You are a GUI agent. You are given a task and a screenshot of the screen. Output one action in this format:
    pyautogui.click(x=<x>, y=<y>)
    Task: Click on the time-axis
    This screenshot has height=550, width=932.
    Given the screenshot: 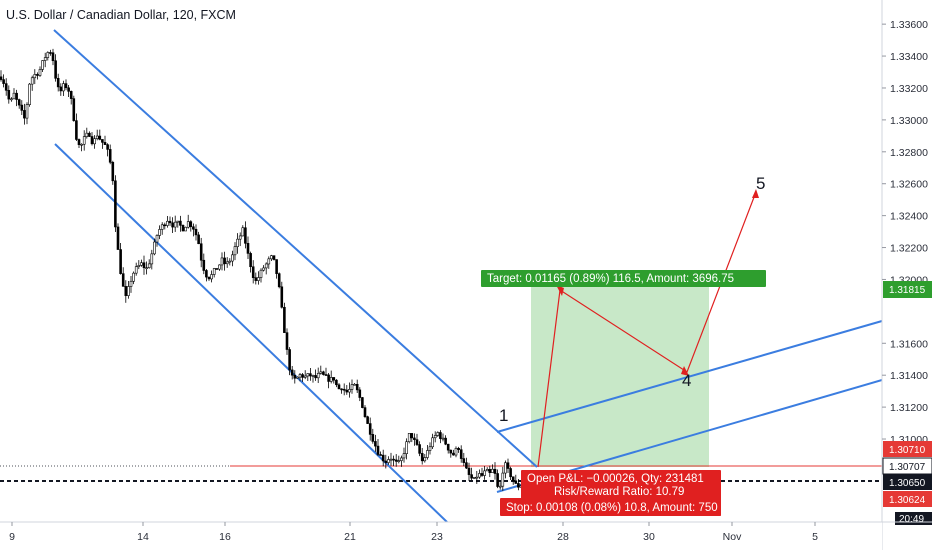 What is the action you would take?
    pyautogui.click(x=466, y=535)
    